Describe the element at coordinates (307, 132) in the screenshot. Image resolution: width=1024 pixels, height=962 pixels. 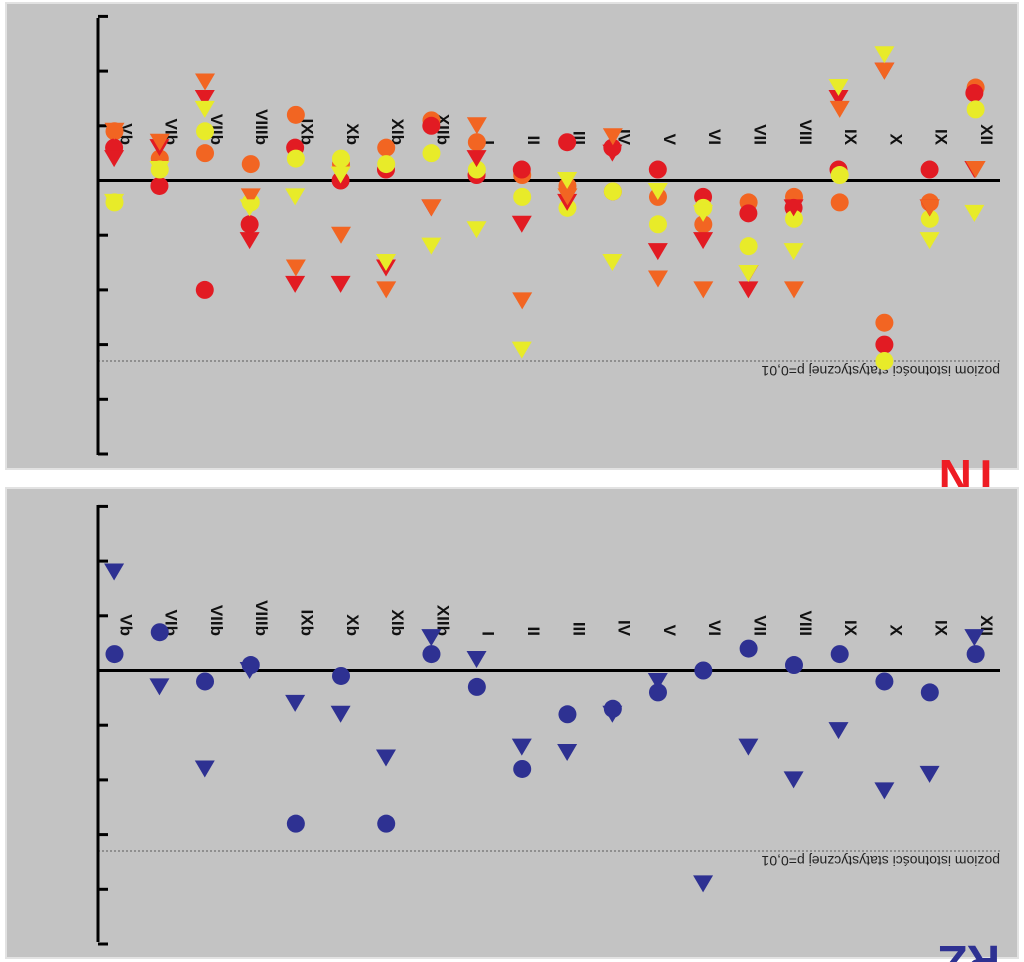
I see `tn-category-label: IXb` at that location.